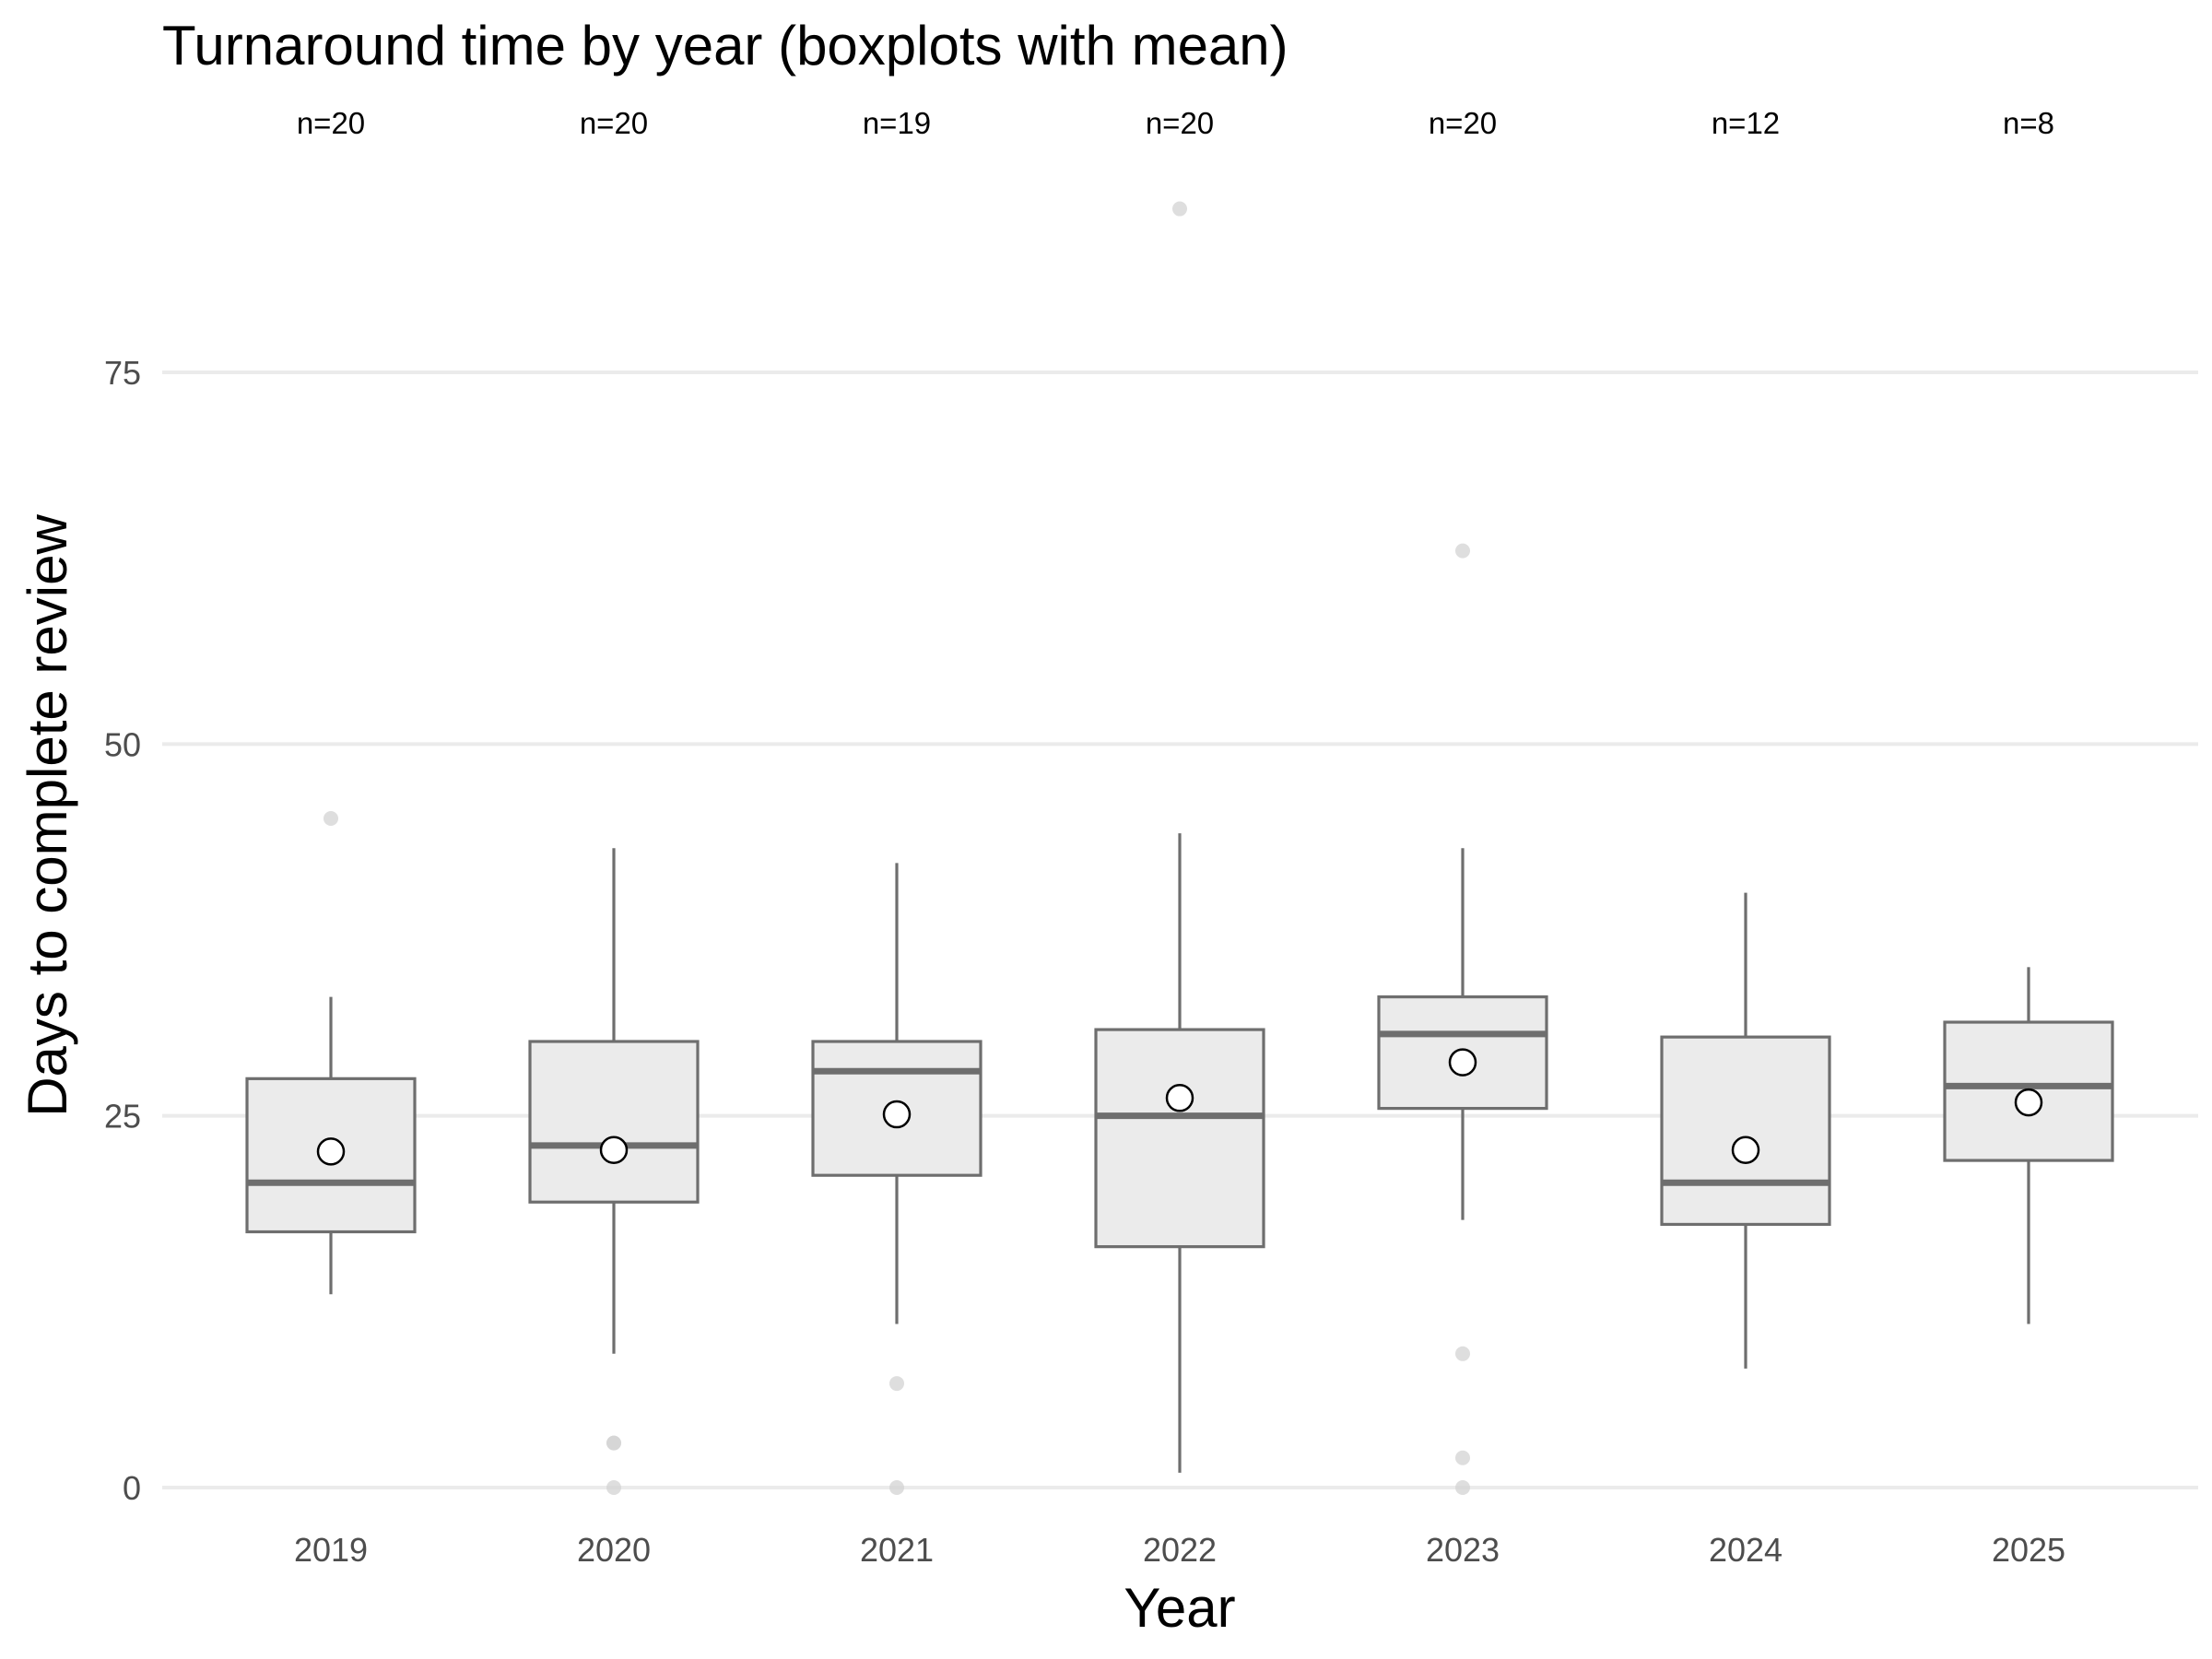  Describe the element at coordinates (331, 1550) in the screenshot. I see `x-tick-label: 2019` at that location.